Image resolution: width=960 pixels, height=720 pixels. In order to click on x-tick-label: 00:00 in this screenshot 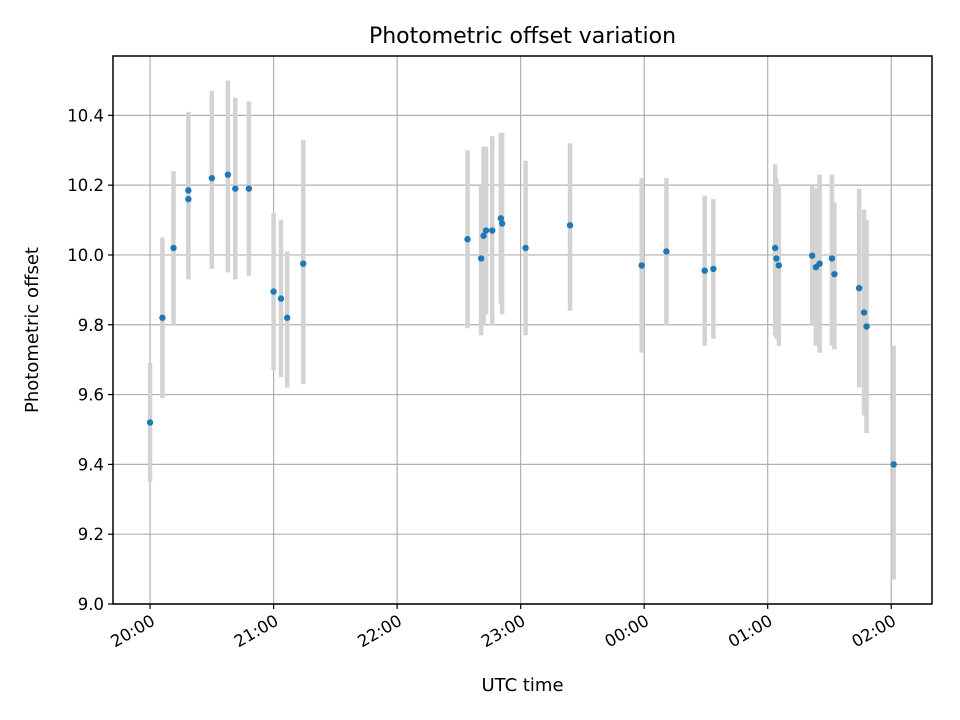, I will do `click(626, 631)`.